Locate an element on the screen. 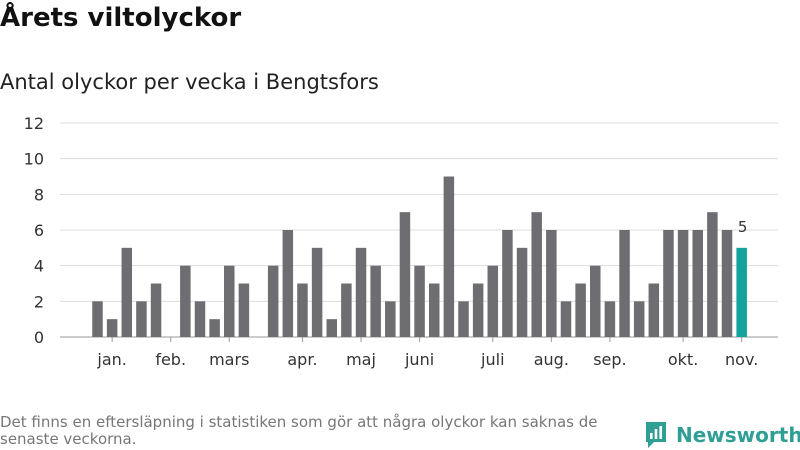 The height and width of the screenshot is (450, 800). month-label: sep. is located at coordinates (609, 359).